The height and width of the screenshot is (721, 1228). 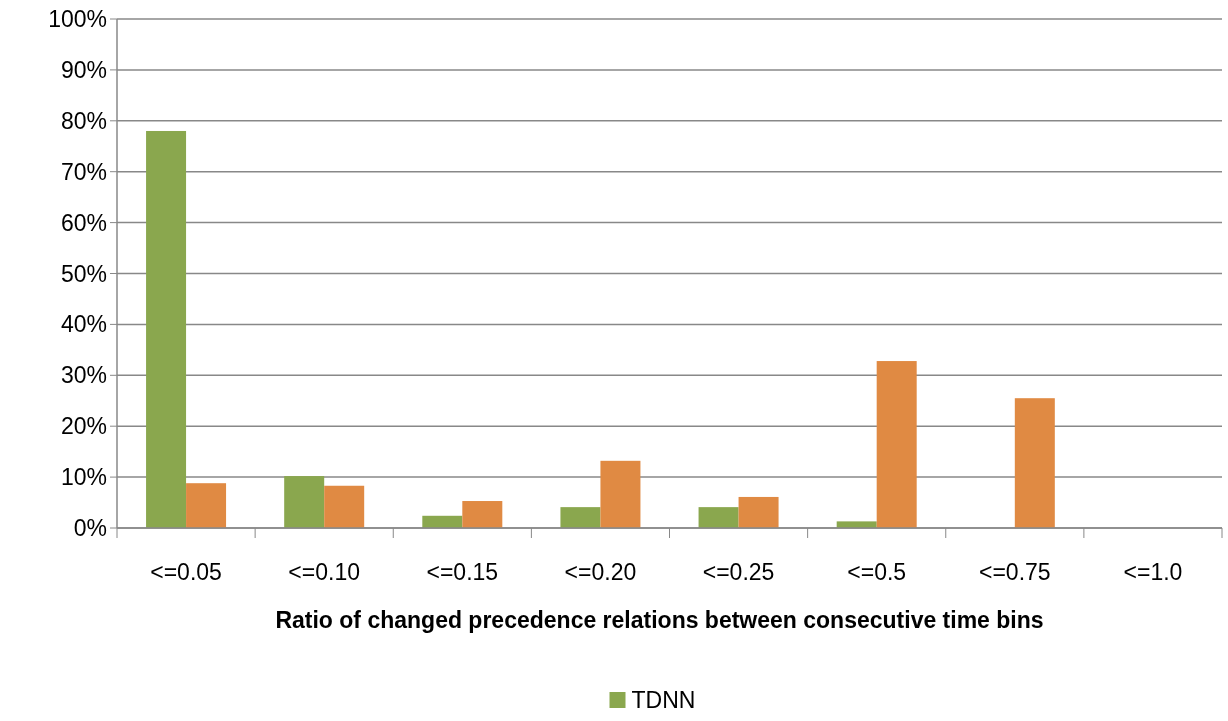 What do you see at coordinates (83, 375) in the screenshot?
I see `y-tick-label: 30%` at bounding box center [83, 375].